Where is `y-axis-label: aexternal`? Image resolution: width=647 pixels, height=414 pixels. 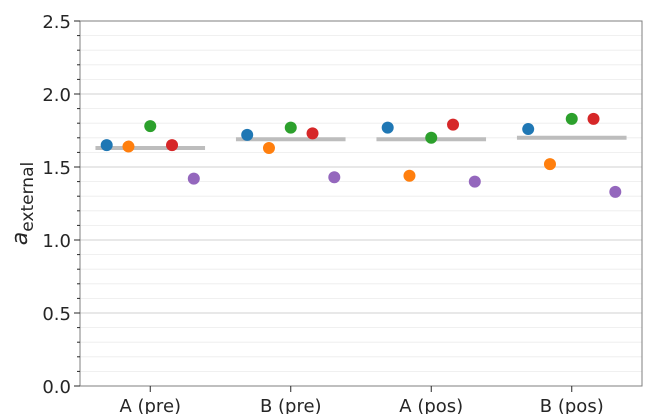 y-axis-label: aexternal is located at coordinates (23, 203).